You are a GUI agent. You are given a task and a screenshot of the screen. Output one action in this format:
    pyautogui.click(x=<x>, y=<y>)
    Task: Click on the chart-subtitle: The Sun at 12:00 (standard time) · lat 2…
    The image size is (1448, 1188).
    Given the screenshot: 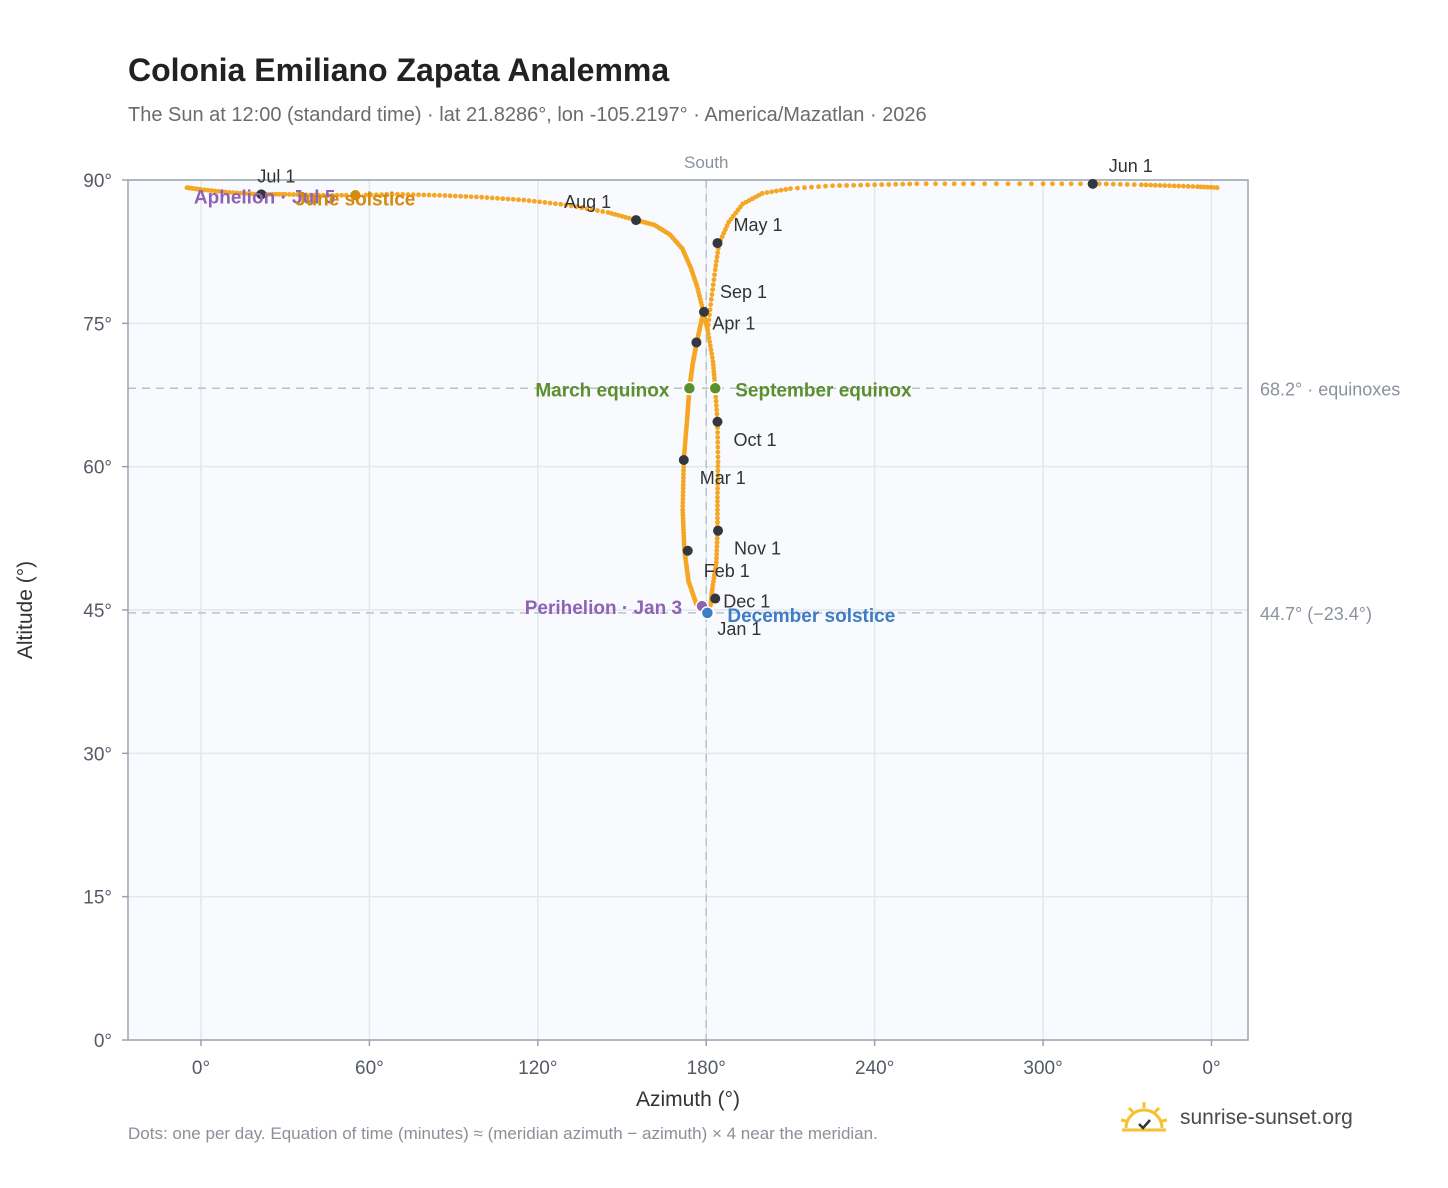 What is the action you would take?
    pyautogui.click(x=527, y=115)
    